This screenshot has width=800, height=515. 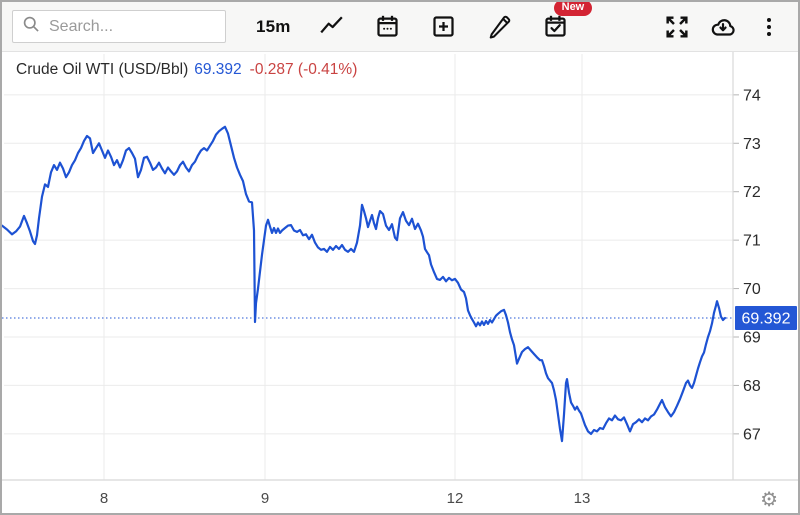 I want to click on y-axis-label: 71, so click(x=752, y=241).